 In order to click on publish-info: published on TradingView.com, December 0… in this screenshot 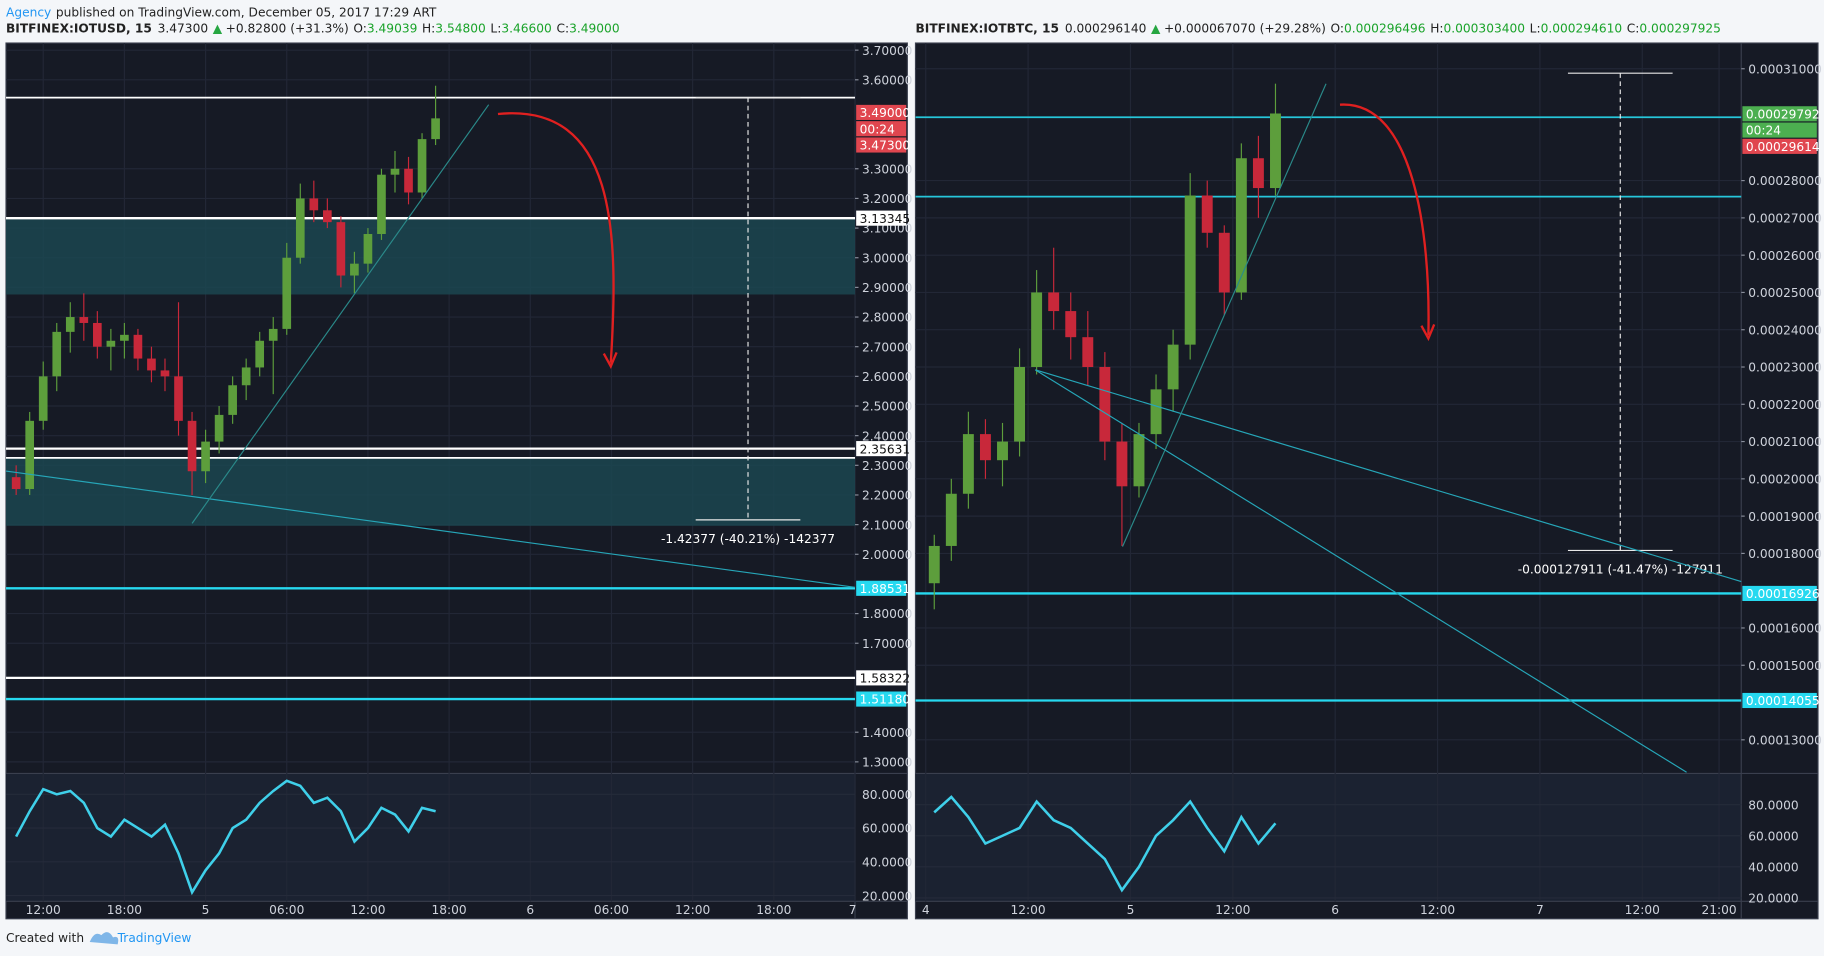, I will do `click(246, 12)`.